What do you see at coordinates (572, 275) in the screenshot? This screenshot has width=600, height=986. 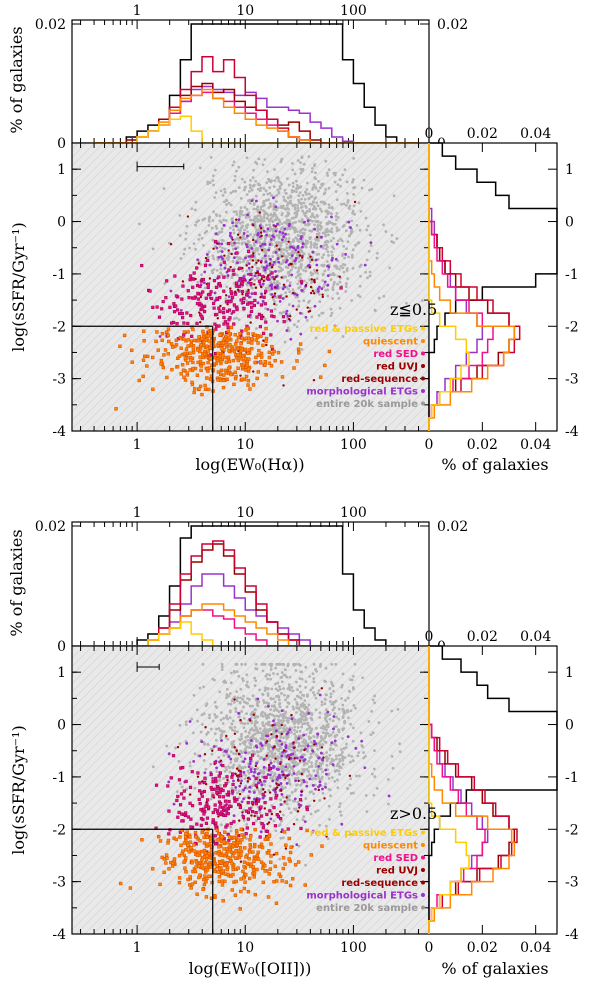 I see `right-y-tick-label: -1` at bounding box center [572, 275].